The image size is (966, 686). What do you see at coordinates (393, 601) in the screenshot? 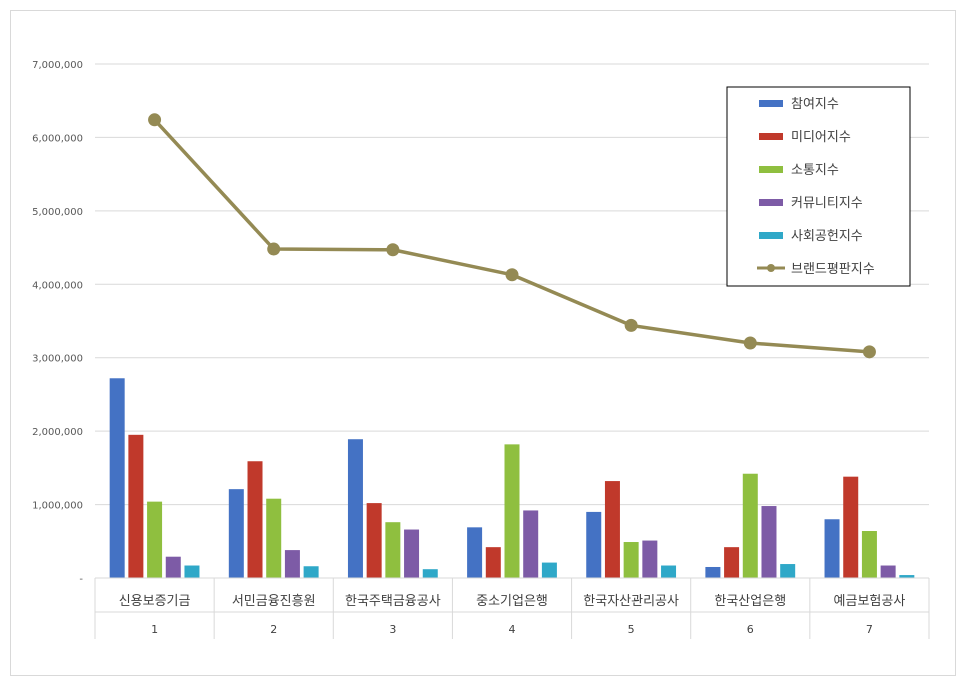
I see `x-category-label: 한국주택금융공사` at bounding box center [393, 601].